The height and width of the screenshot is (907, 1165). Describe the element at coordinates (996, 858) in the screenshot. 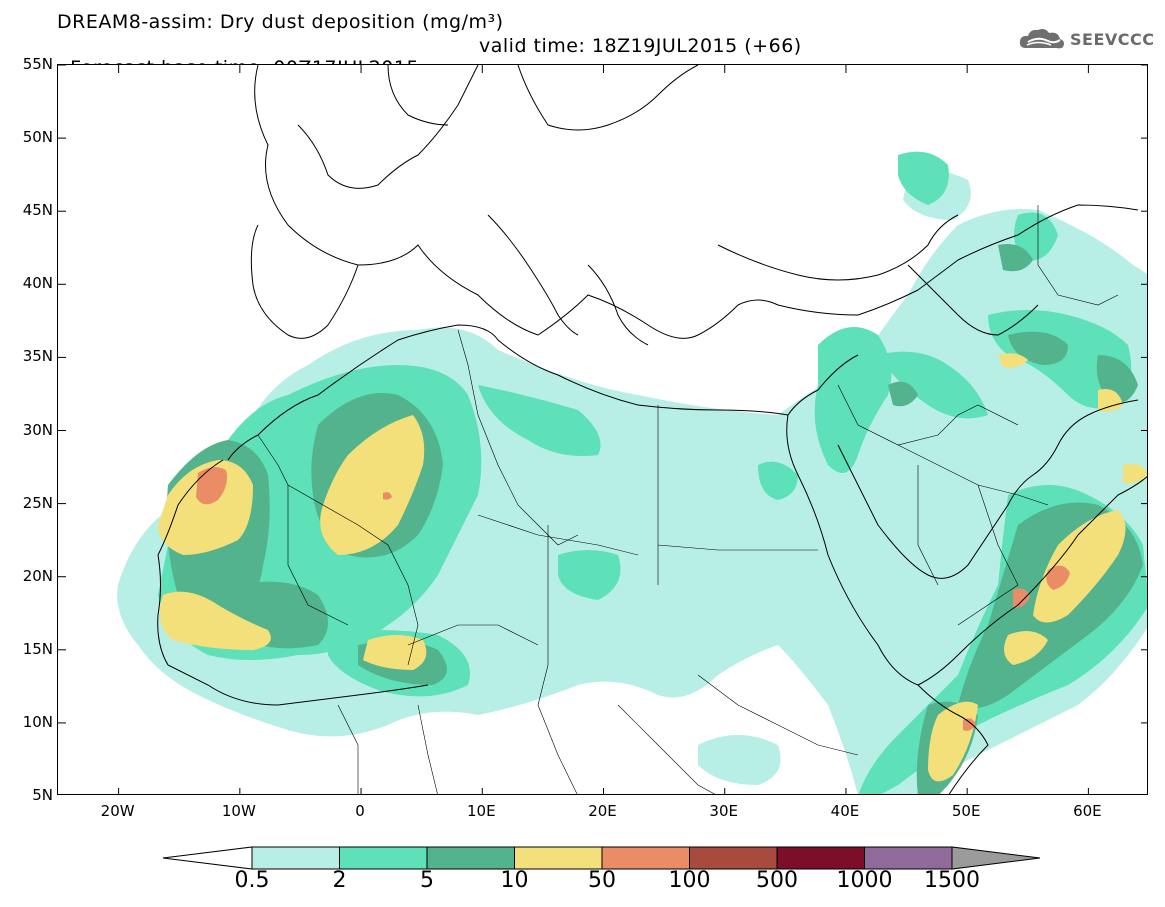

I see `colorbar-over-arrow` at that location.